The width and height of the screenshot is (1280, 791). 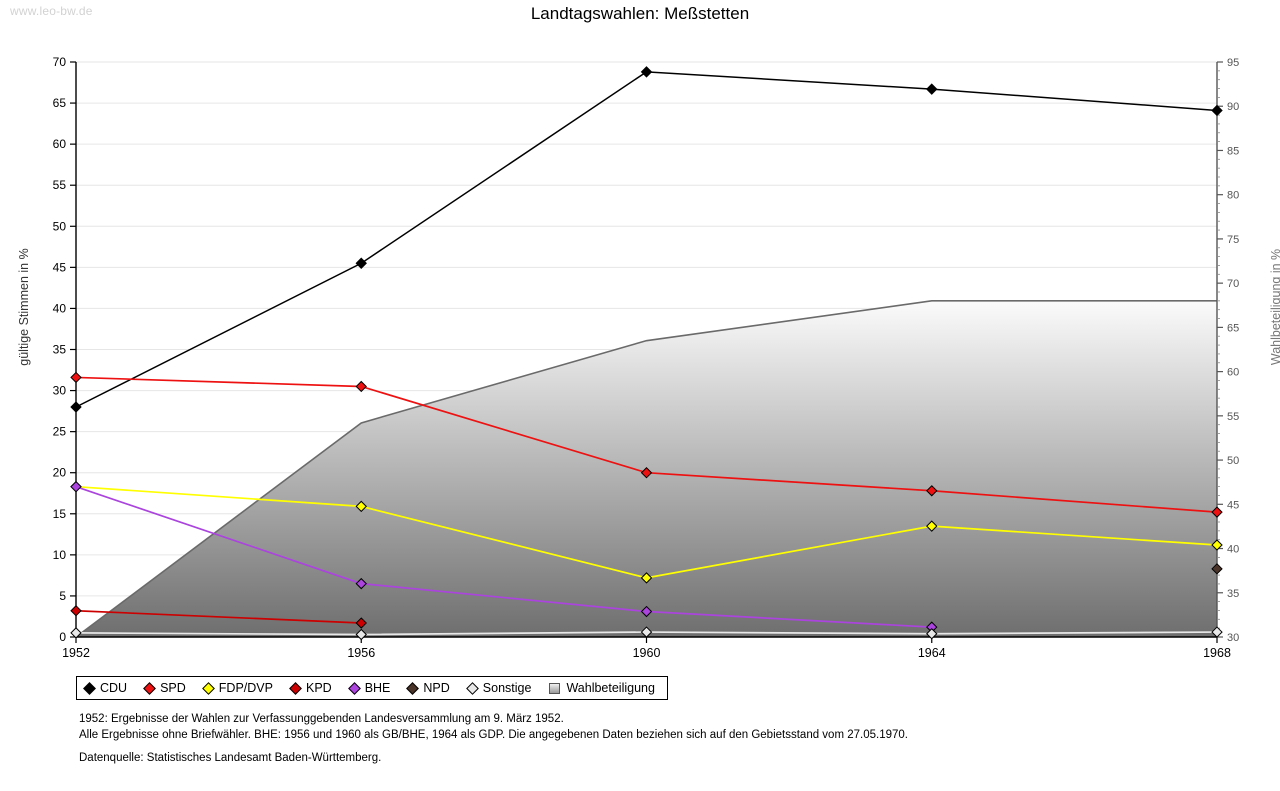 I want to click on legend-item-label: Sonstige, so click(x=507, y=688).